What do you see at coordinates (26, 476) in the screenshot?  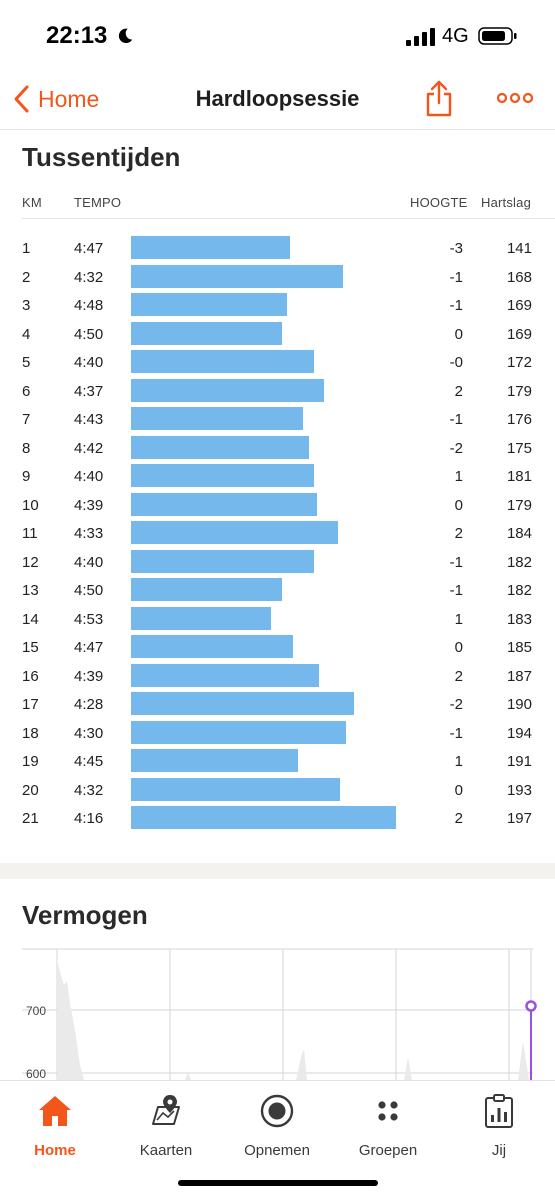 I see `split-km: 9` at bounding box center [26, 476].